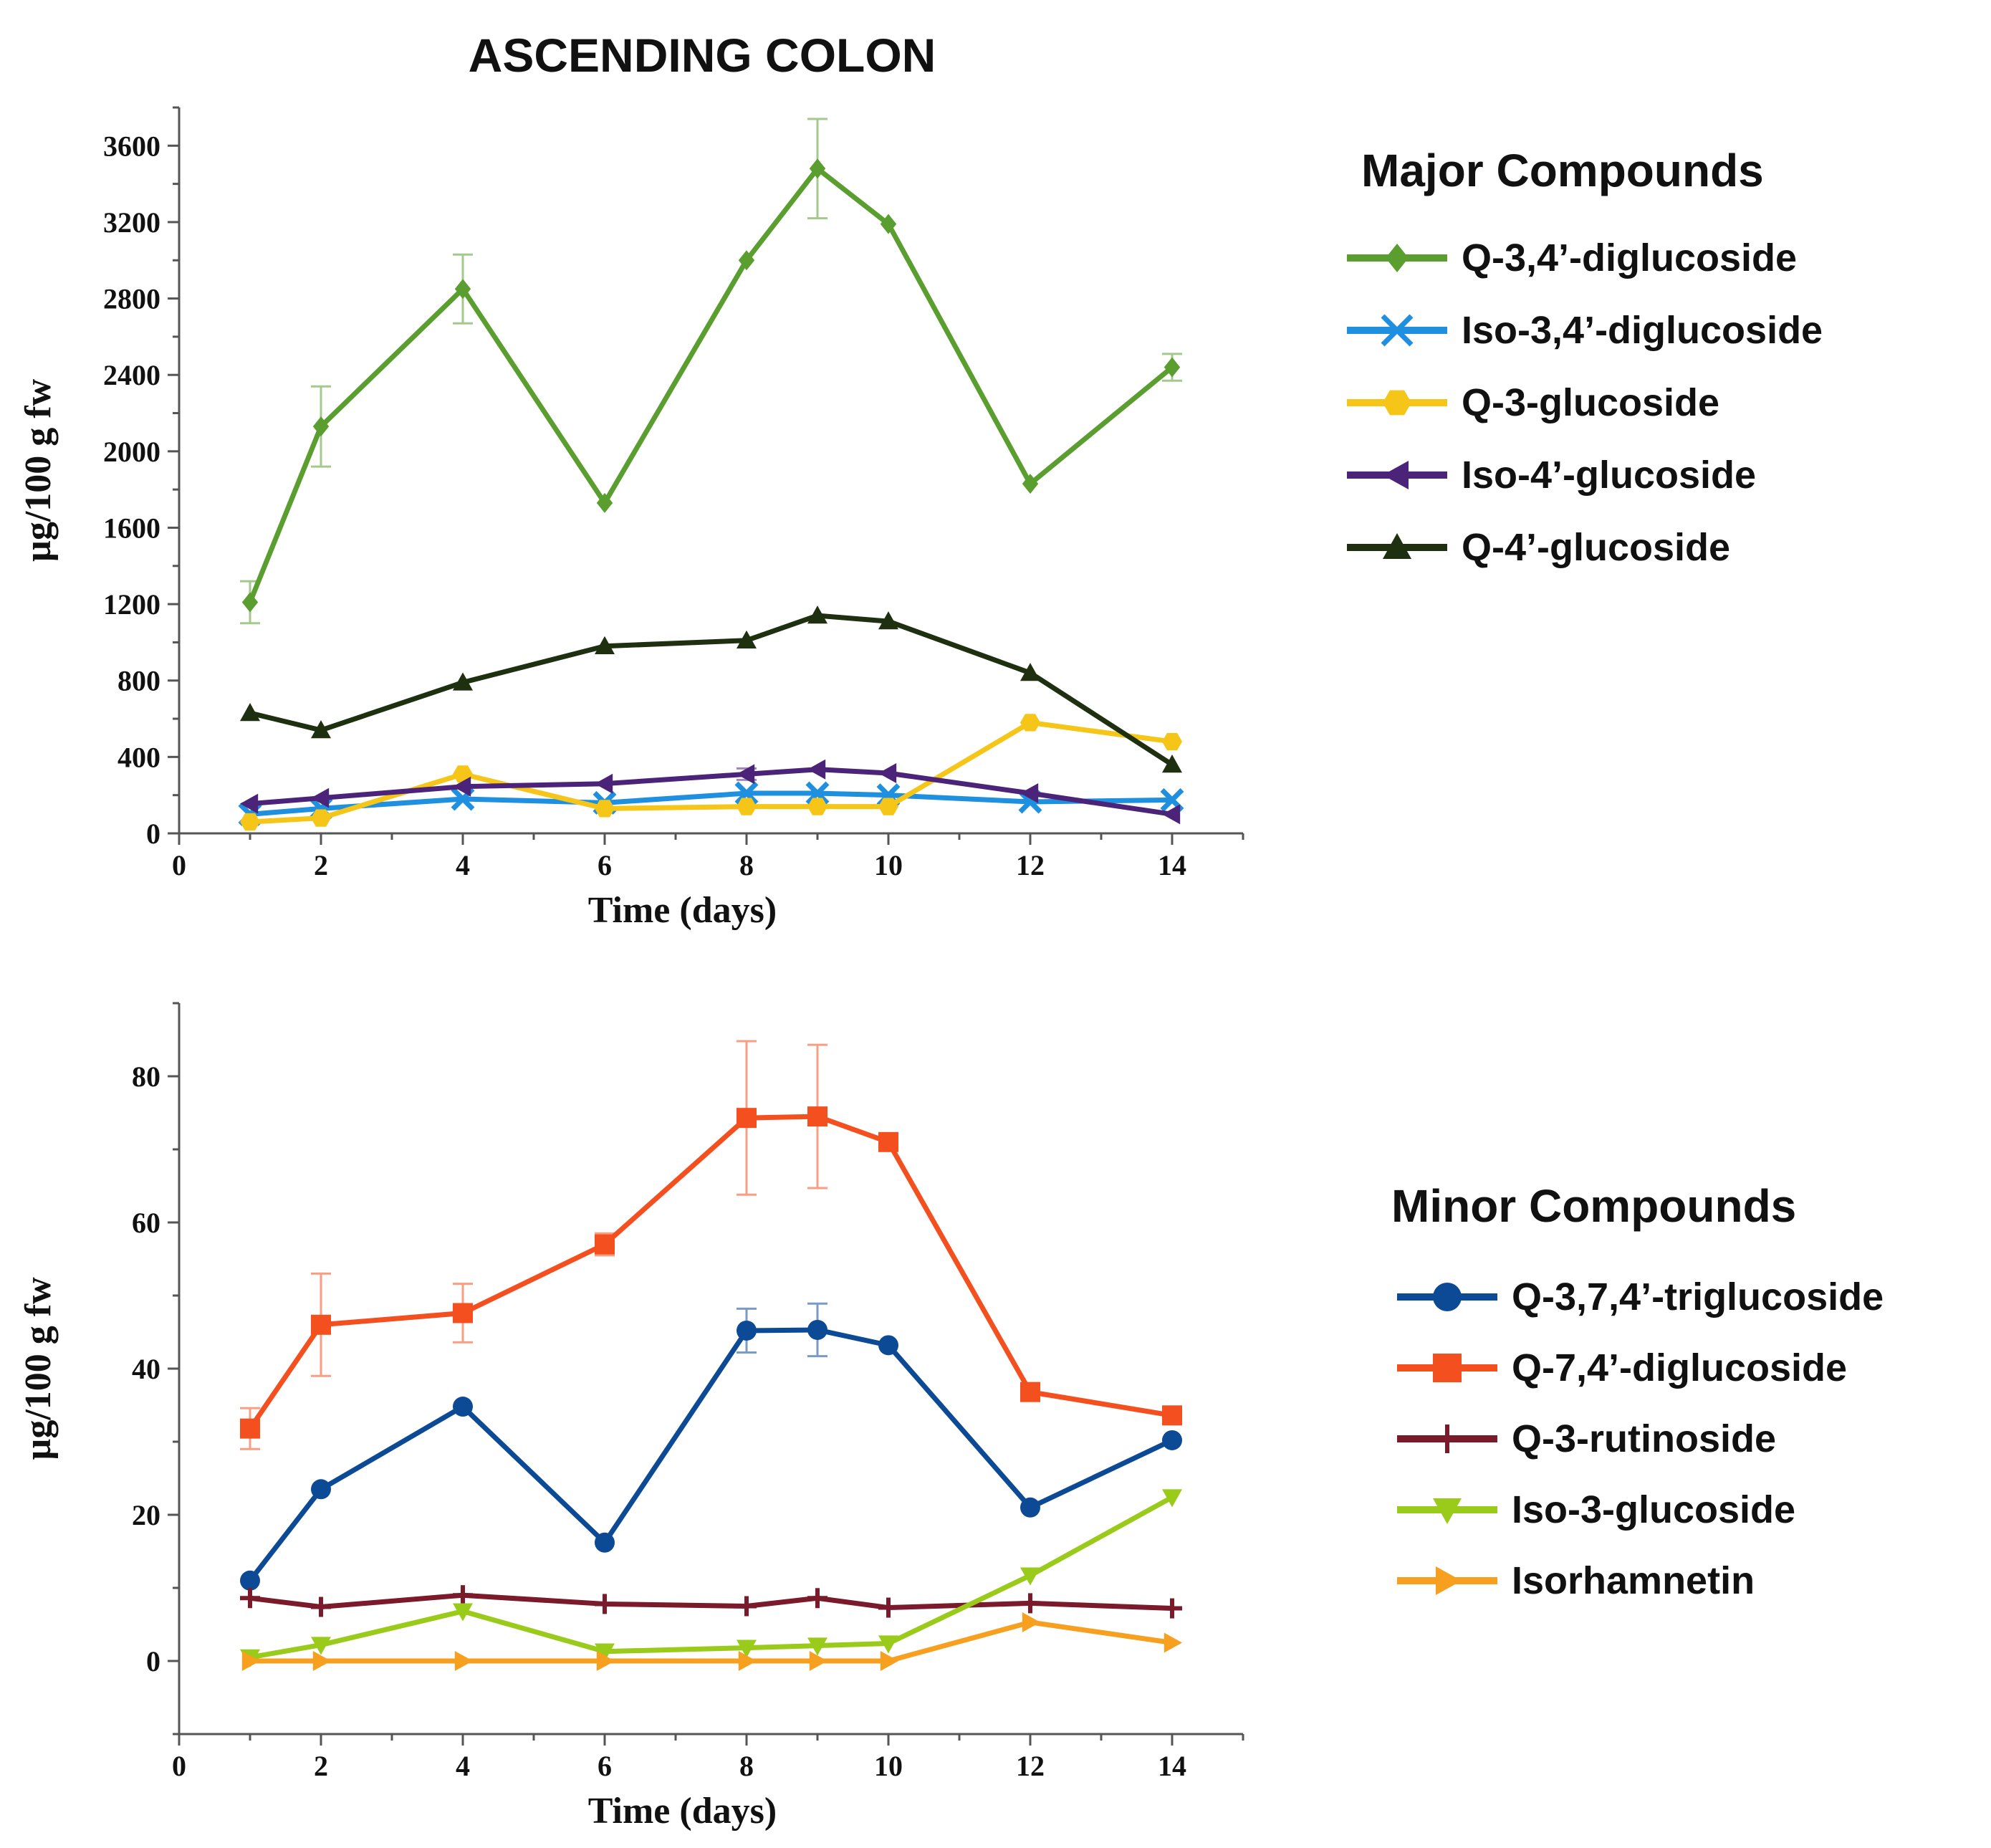 The height and width of the screenshot is (1848, 1991). I want to click on x-axis-title: Time (days), so click(682, 1811).